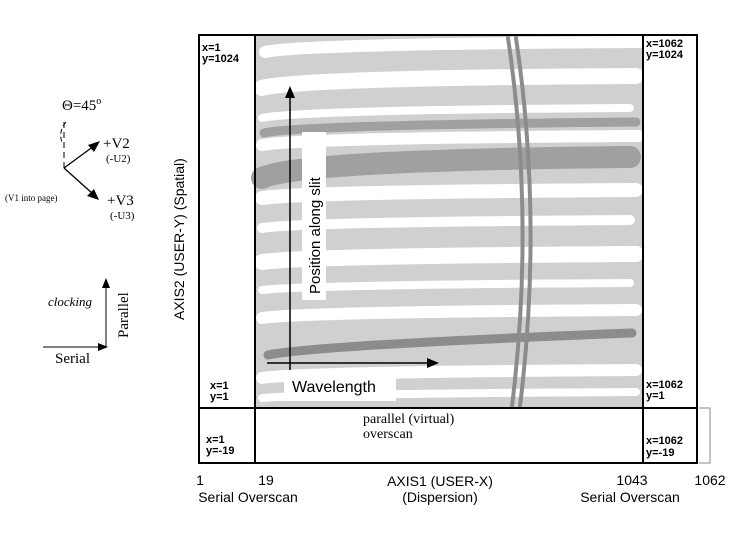 Image resolution: width=734 pixels, height=544 pixels. Describe the element at coordinates (334, 387) in the screenshot. I see `wavelength-label: Wavelength` at that location.